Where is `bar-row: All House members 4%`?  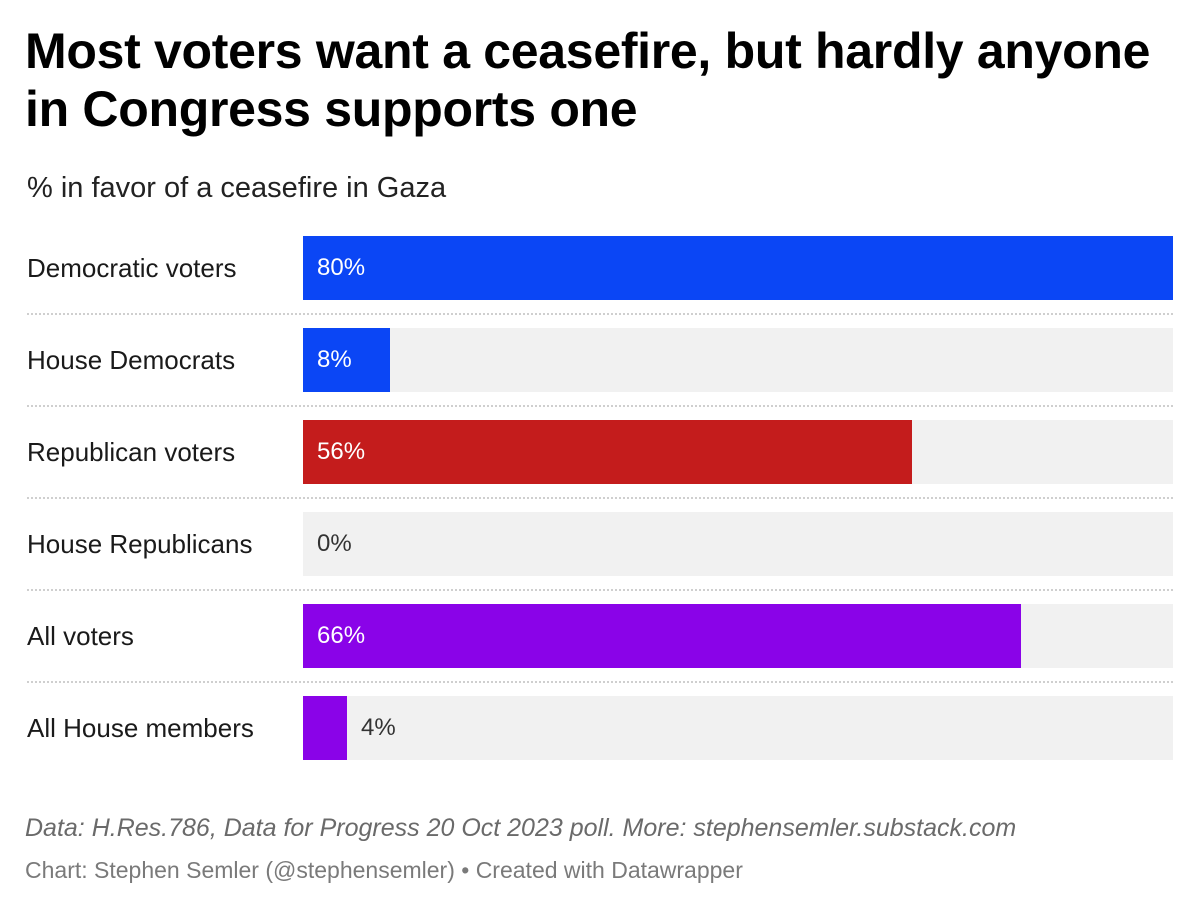
bar-row: All House members 4% is located at coordinates (600, 728).